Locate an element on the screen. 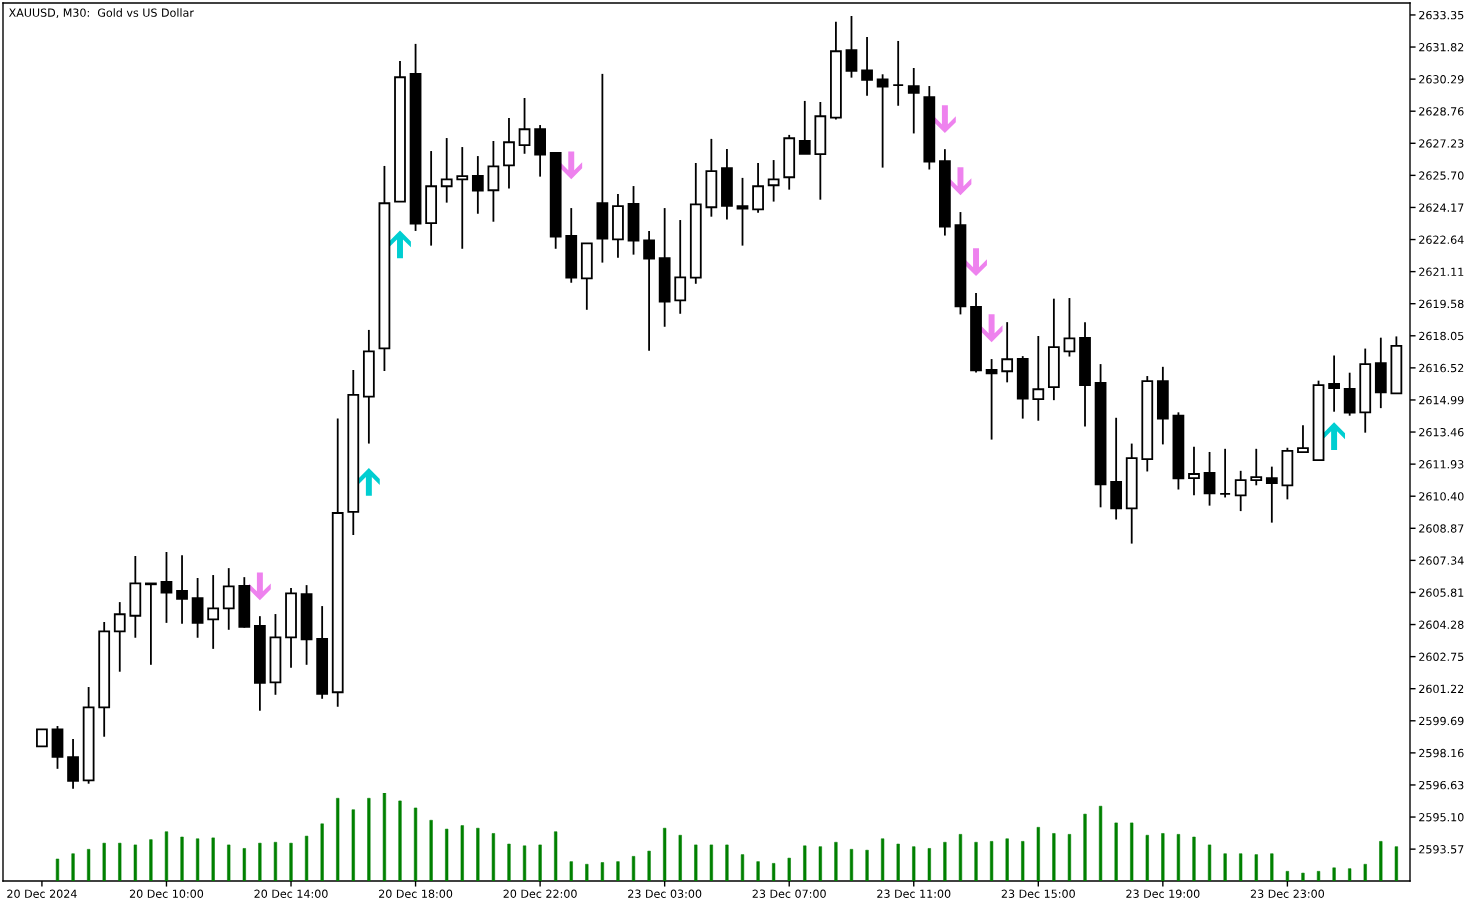 The height and width of the screenshot is (907, 1483). y-tick-label: 2624.17 is located at coordinates (1441, 207).